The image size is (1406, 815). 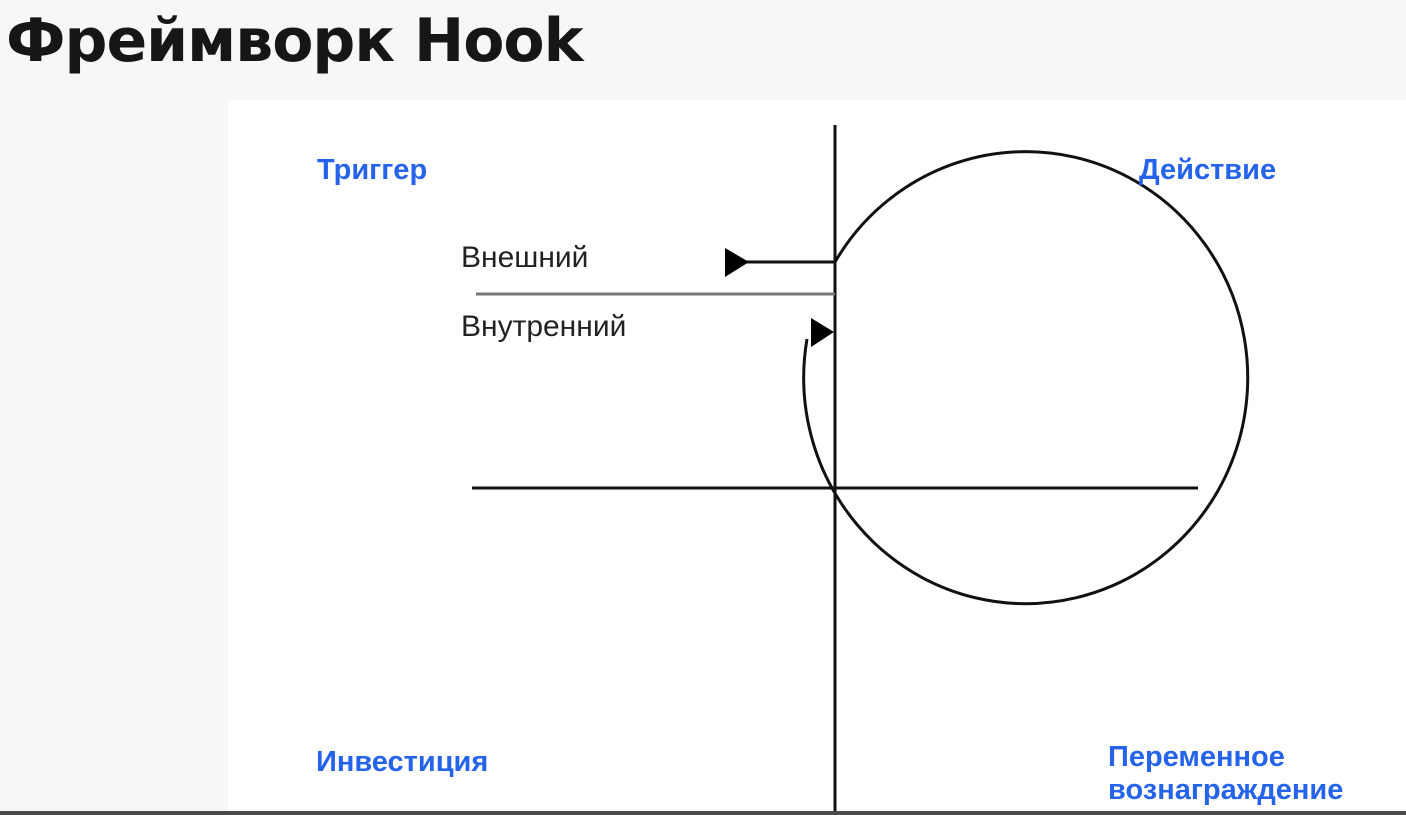 I want to click on investment-label: Инвестиция, so click(x=402, y=762).